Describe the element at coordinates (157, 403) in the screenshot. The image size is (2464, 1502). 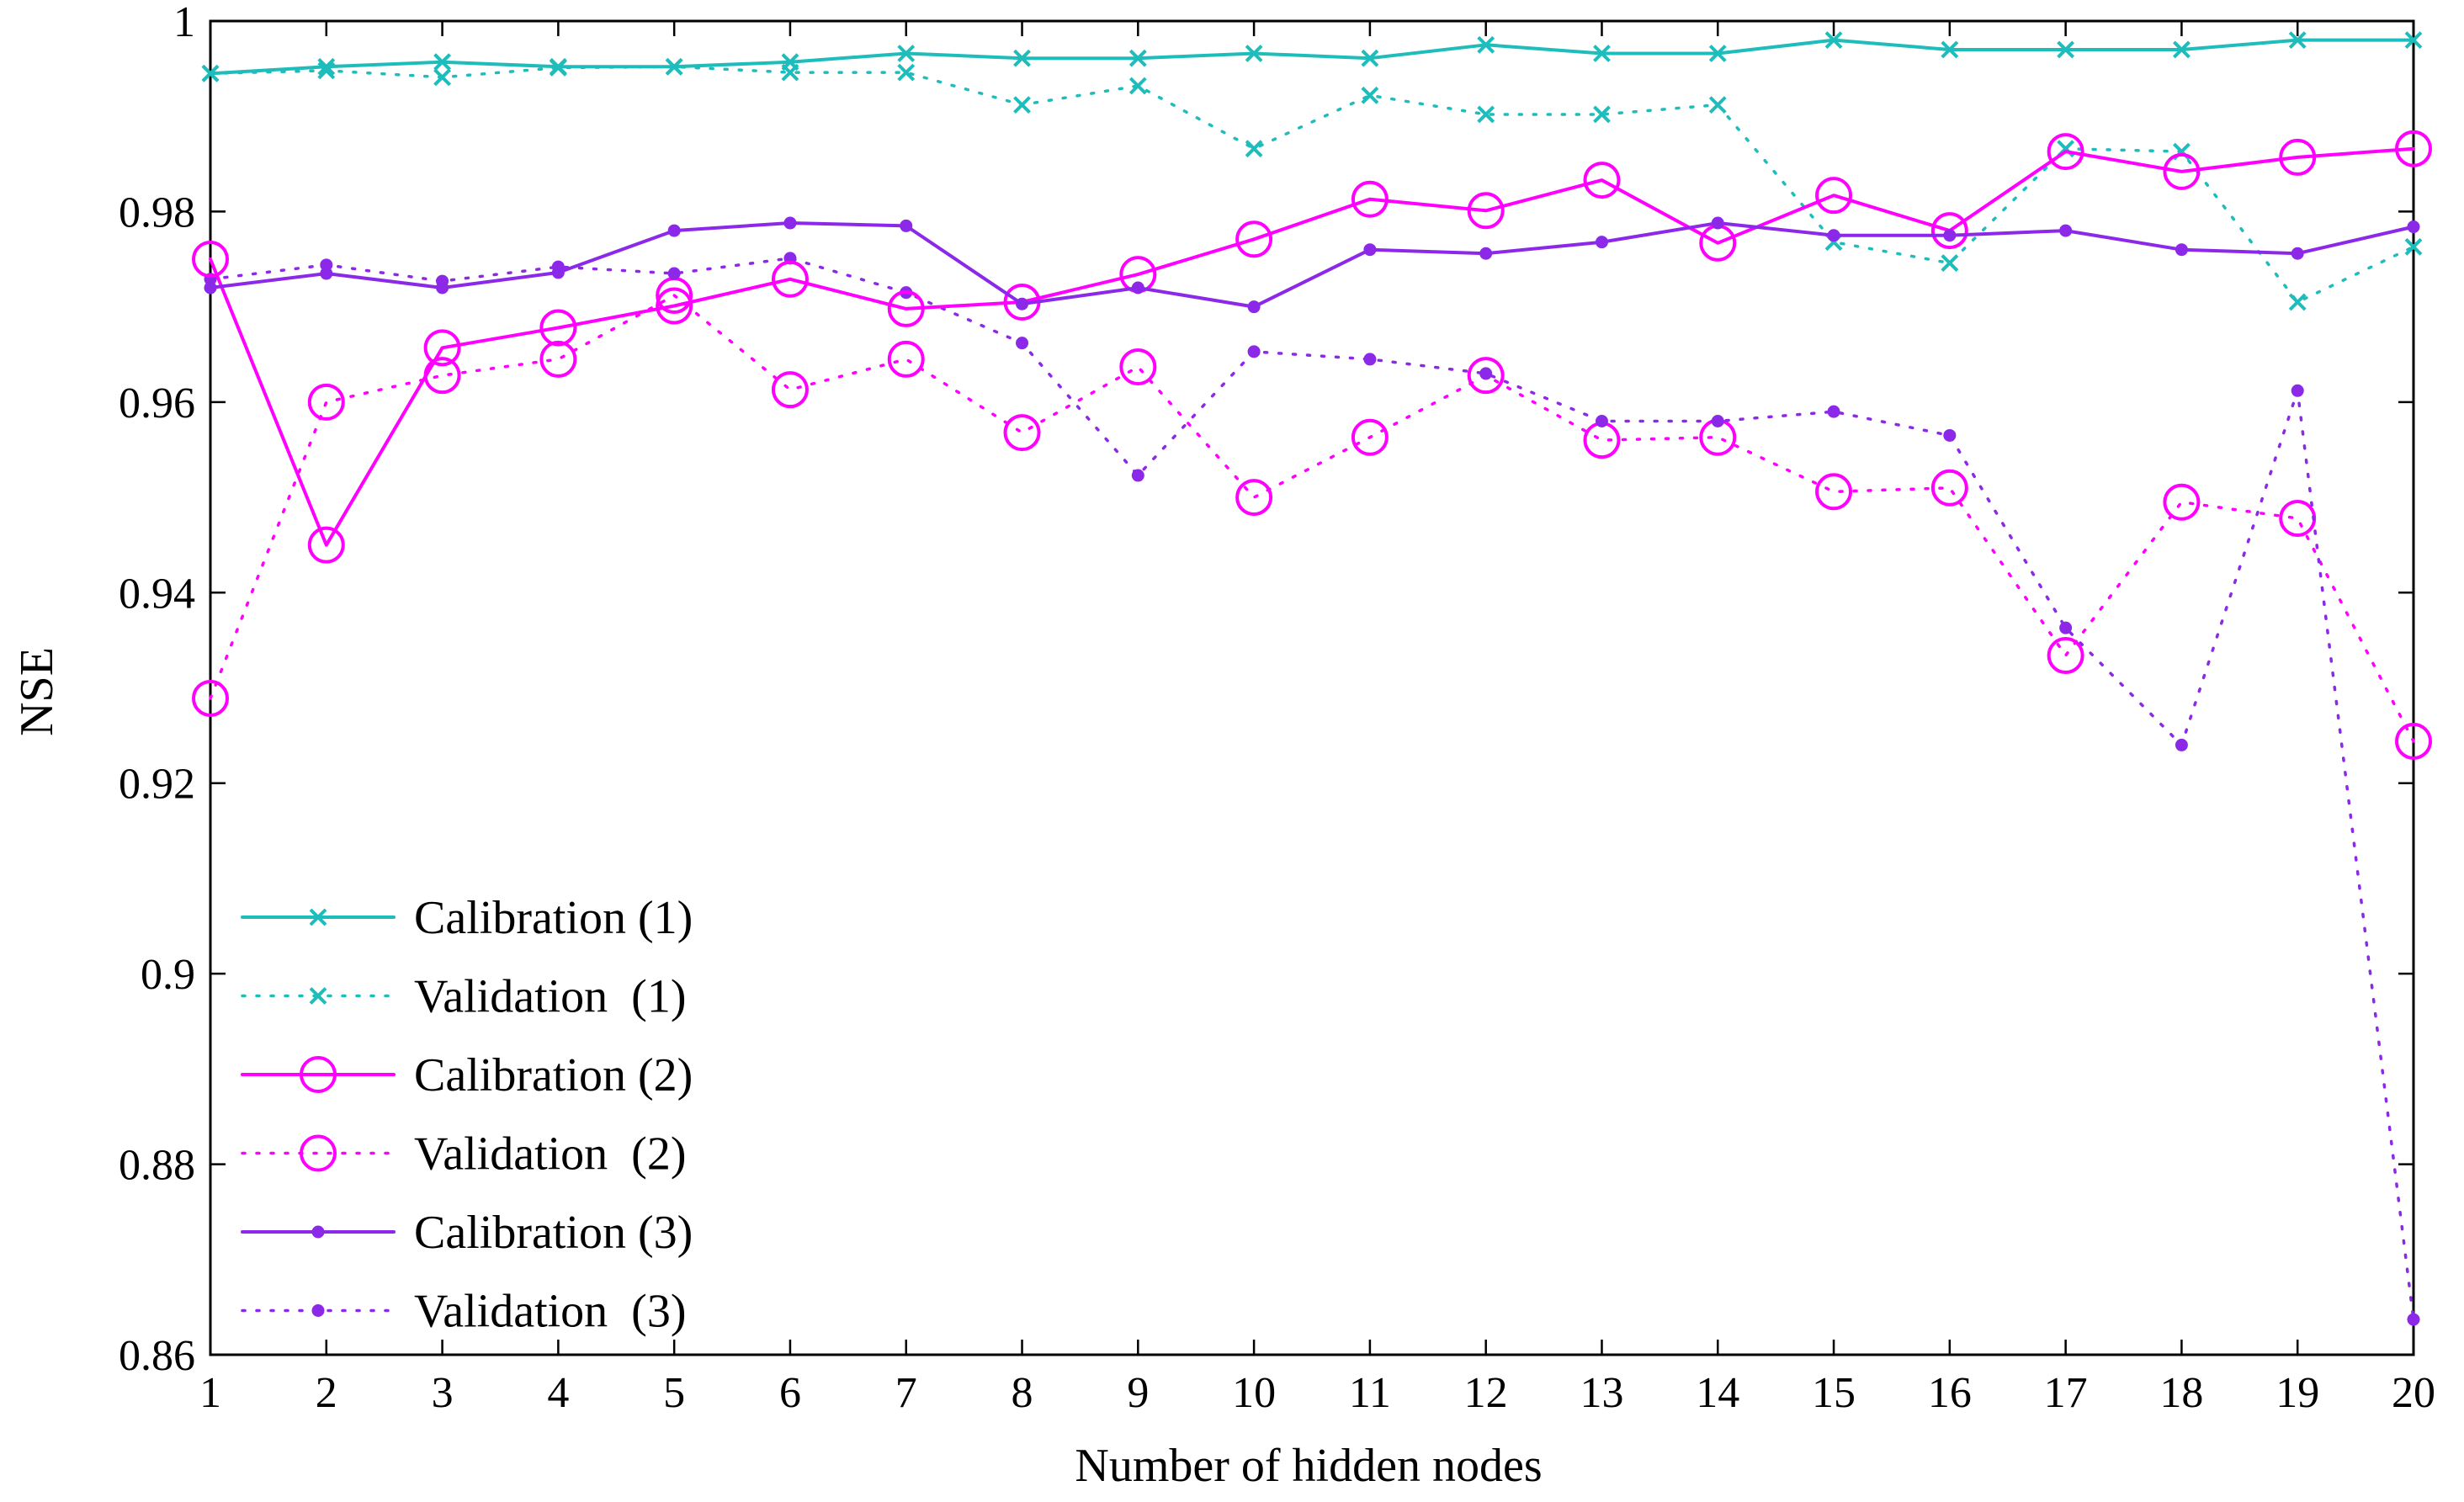
I see `y-tick-label: 0.96` at that location.